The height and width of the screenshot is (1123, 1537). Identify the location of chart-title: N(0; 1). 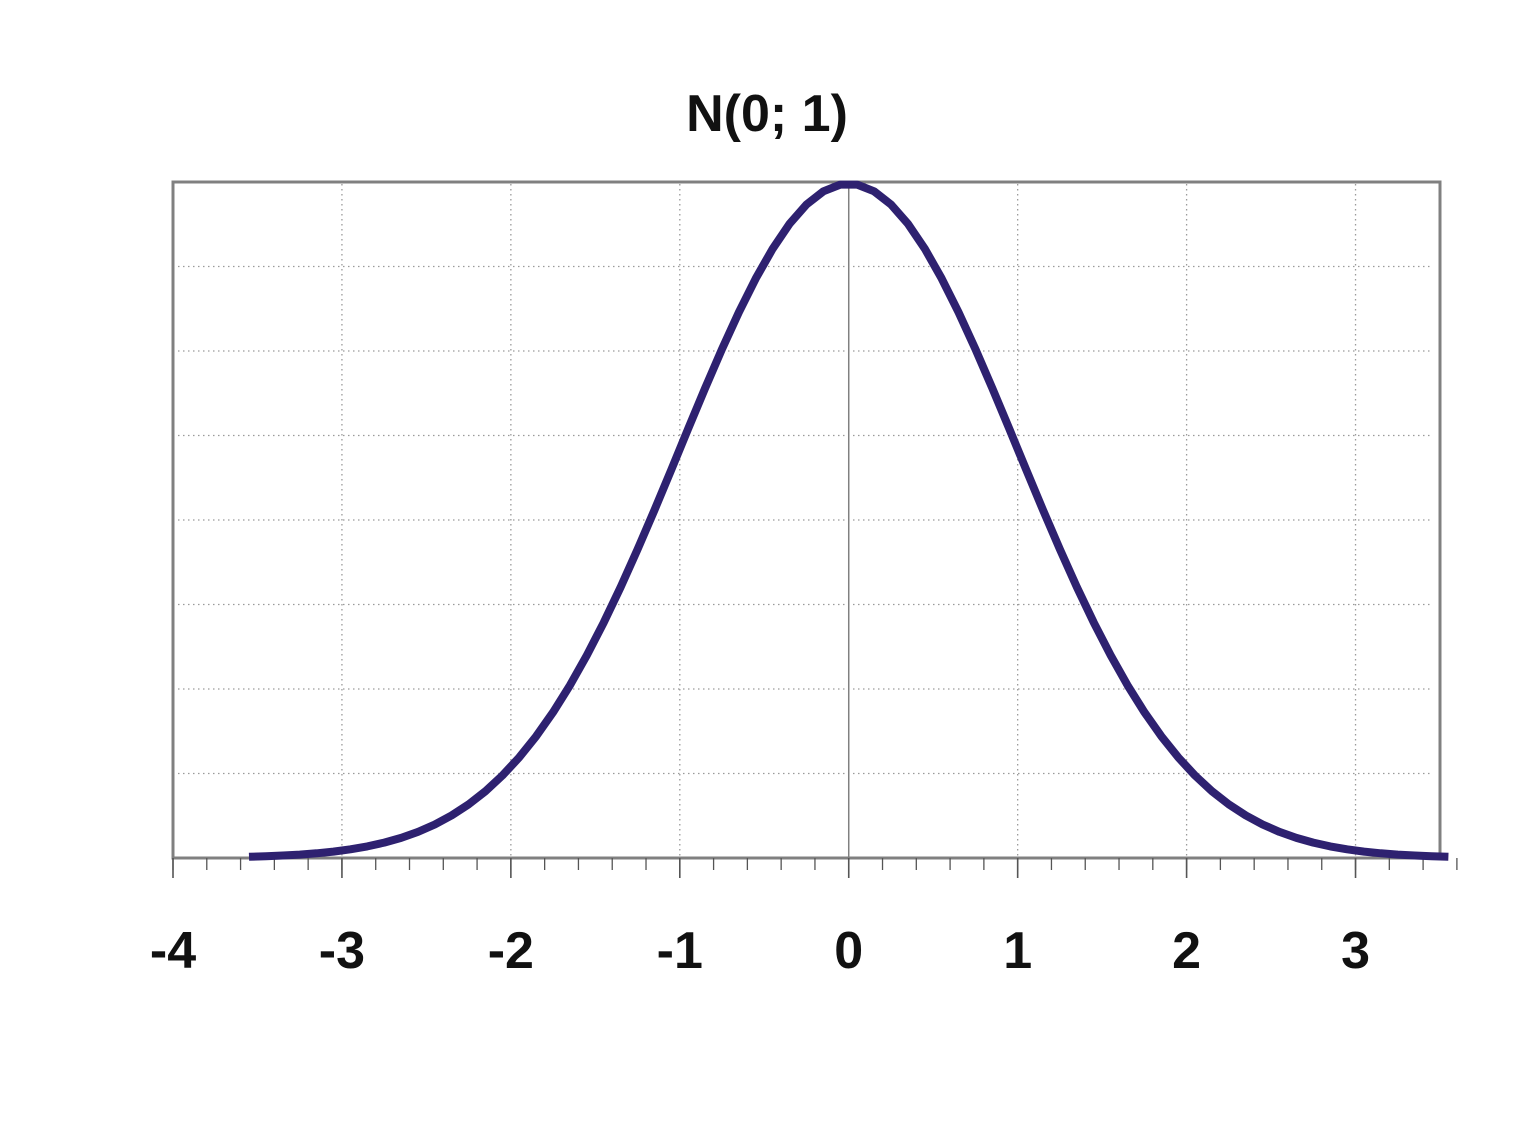
(767, 114).